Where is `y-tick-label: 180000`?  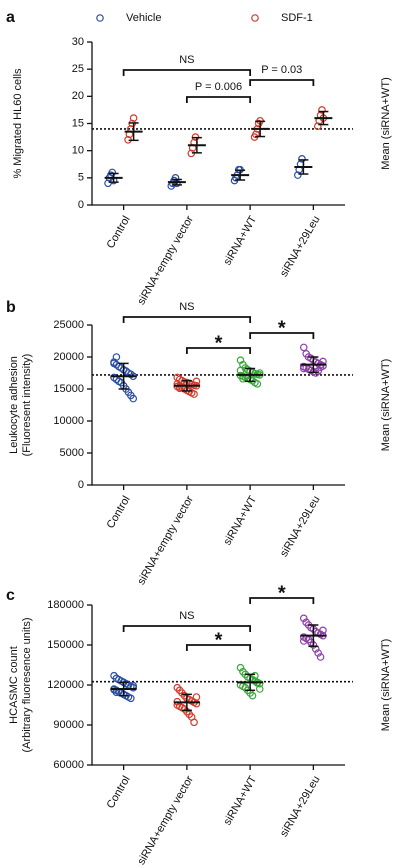
y-tick-label: 180000 is located at coordinates (65, 605).